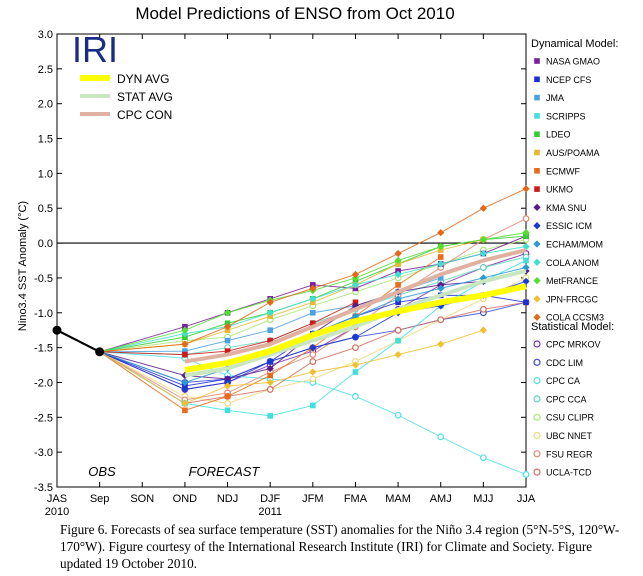  I want to click on y-tick-label: 2.0, so click(45, 105).